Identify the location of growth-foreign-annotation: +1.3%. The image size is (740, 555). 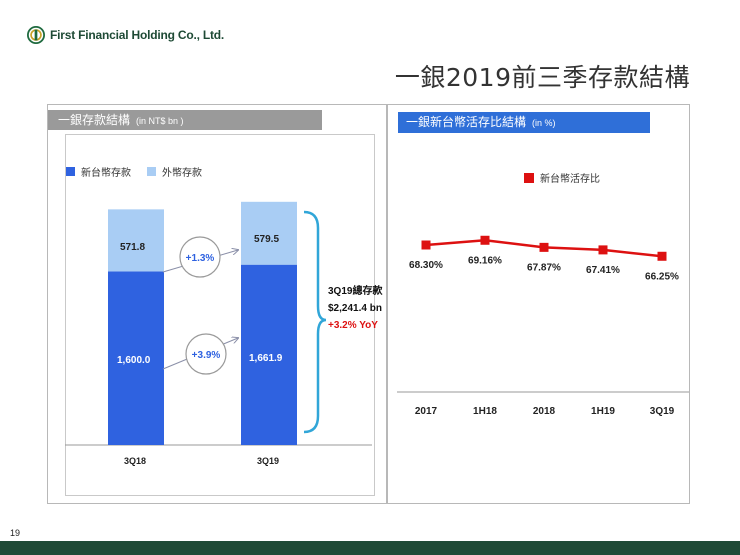
(200, 257).